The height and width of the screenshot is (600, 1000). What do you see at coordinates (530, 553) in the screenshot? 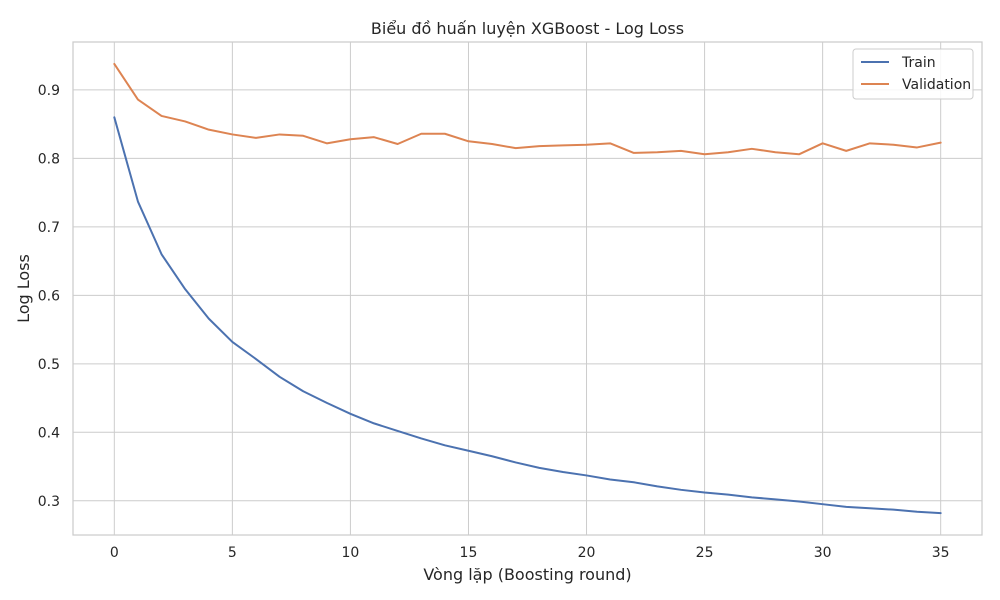
I see `x-tick-labels: 0 5 10 15 20 25 30 35` at bounding box center [530, 553].